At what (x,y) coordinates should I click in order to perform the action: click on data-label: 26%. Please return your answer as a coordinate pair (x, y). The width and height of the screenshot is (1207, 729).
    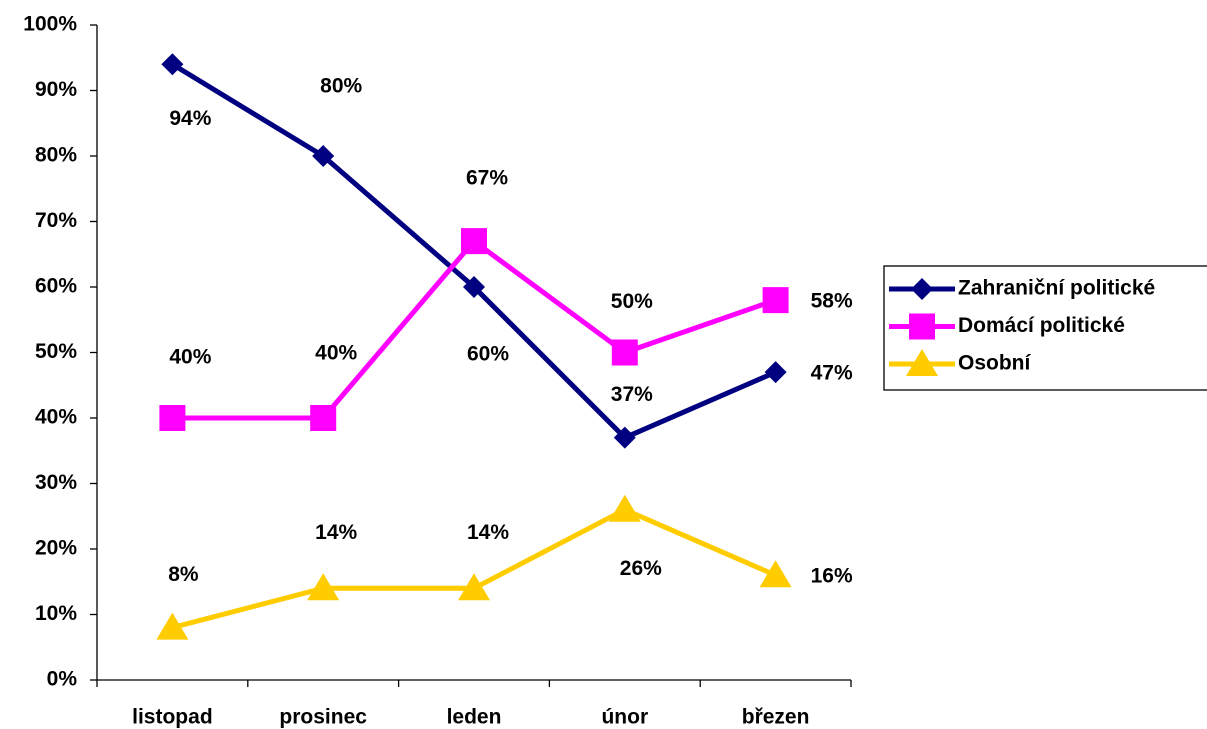
    Looking at the image, I should click on (641, 568).